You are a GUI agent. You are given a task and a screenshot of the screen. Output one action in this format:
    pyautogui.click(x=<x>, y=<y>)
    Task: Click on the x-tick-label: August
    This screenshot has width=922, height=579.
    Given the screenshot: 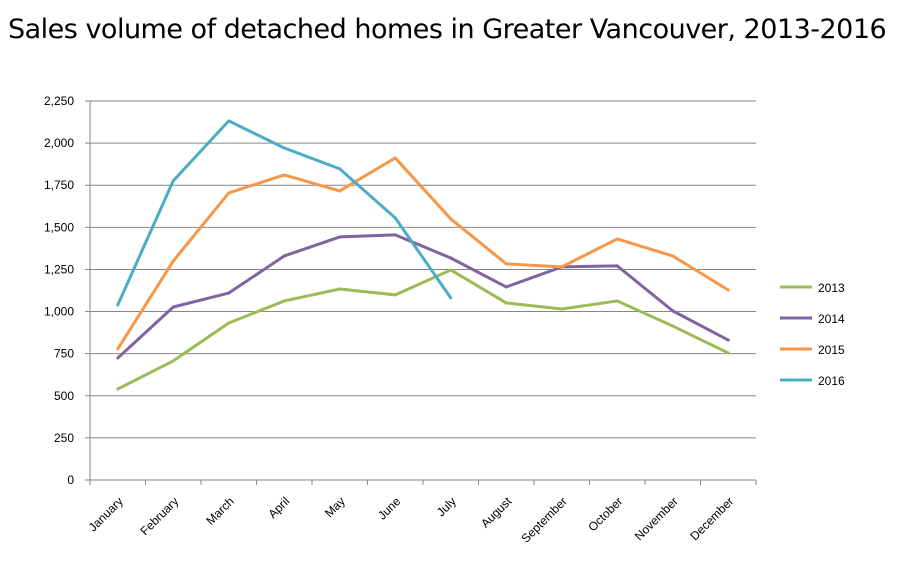 What is the action you would take?
    pyautogui.click(x=496, y=512)
    